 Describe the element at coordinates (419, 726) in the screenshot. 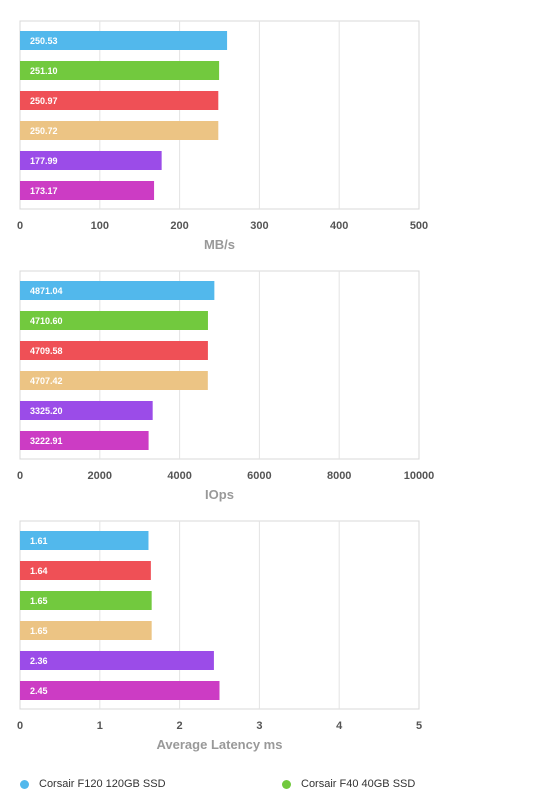

I see `chart-3-x-tick-label: 5` at that location.